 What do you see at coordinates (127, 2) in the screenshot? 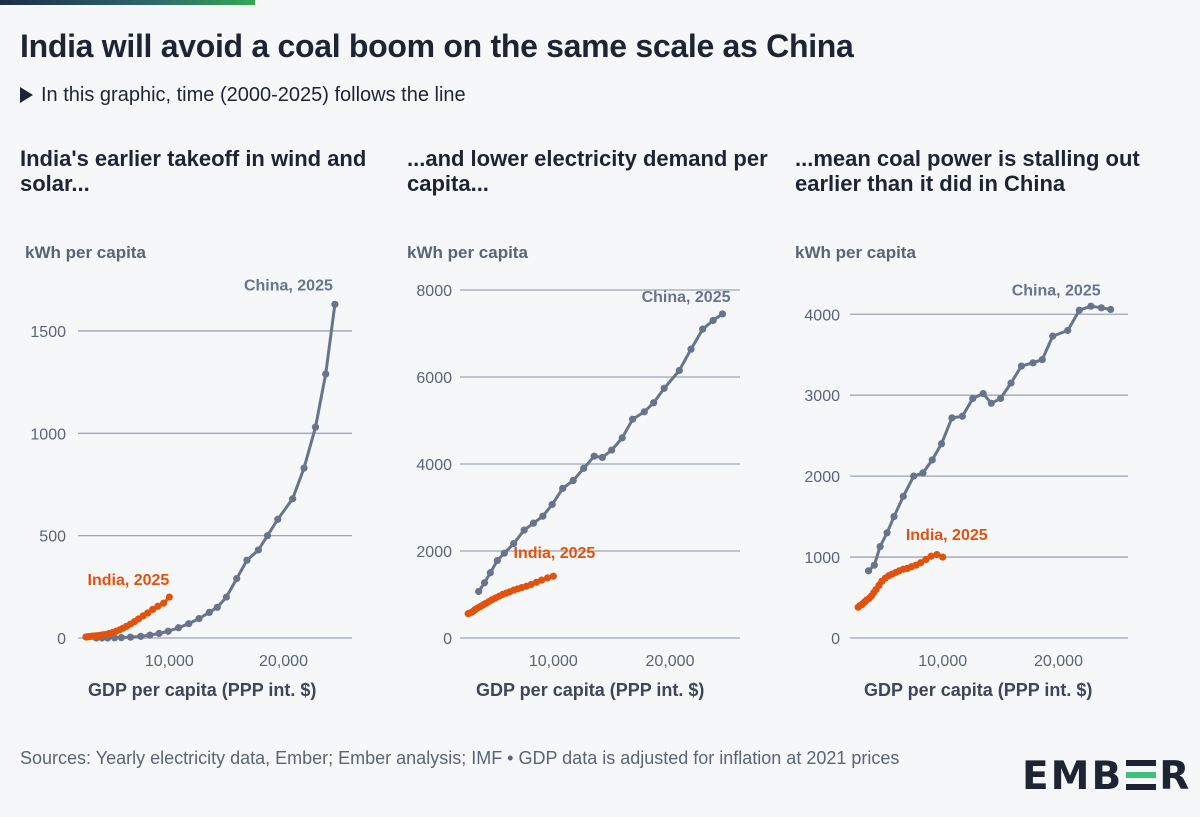
I see `top-accent-bar` at bounding box center [127, 2].